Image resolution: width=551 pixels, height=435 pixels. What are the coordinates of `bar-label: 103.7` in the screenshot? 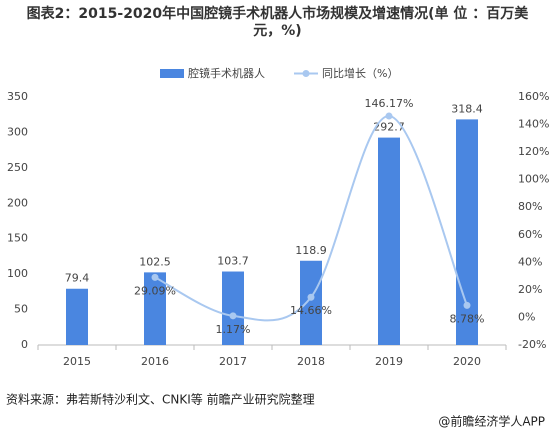 It's located at (233, 261).